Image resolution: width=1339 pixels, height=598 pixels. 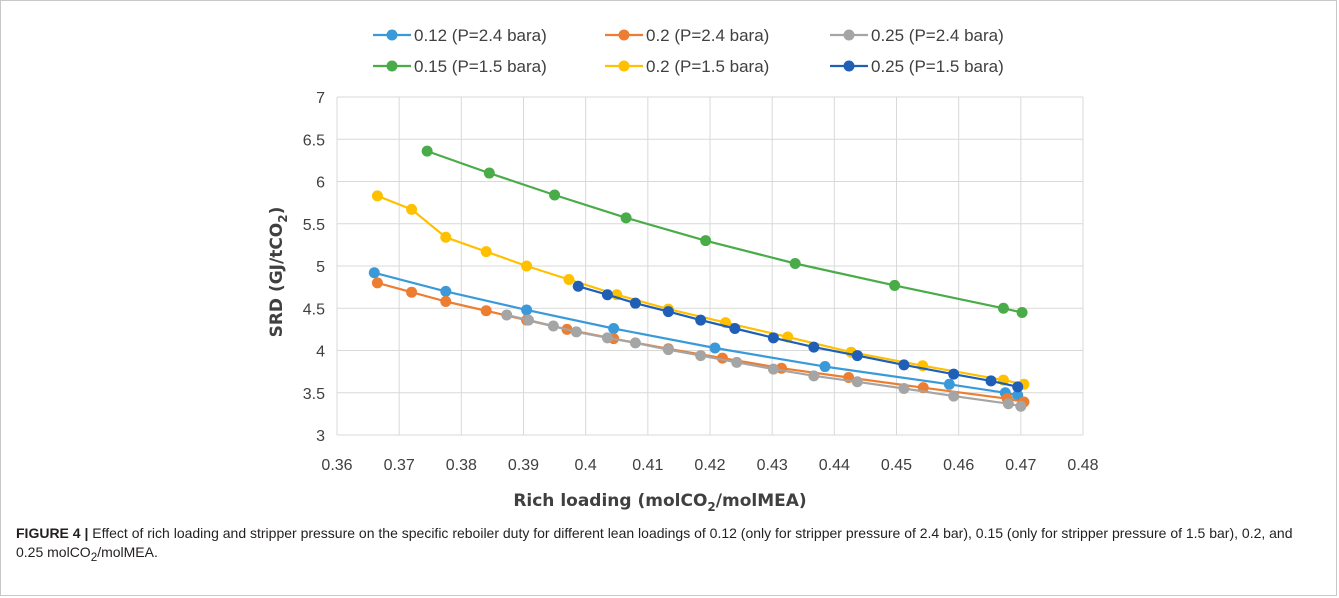 I want to click on y-axis-title: SRD (GJ/tCO2), so click(x=278, y=272).